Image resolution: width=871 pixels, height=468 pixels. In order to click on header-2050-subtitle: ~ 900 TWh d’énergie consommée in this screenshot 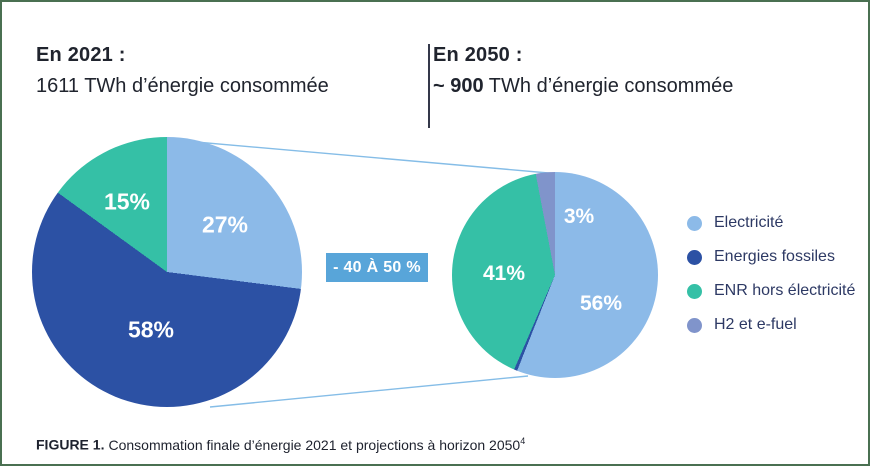, I will do `click(583, 86)`.